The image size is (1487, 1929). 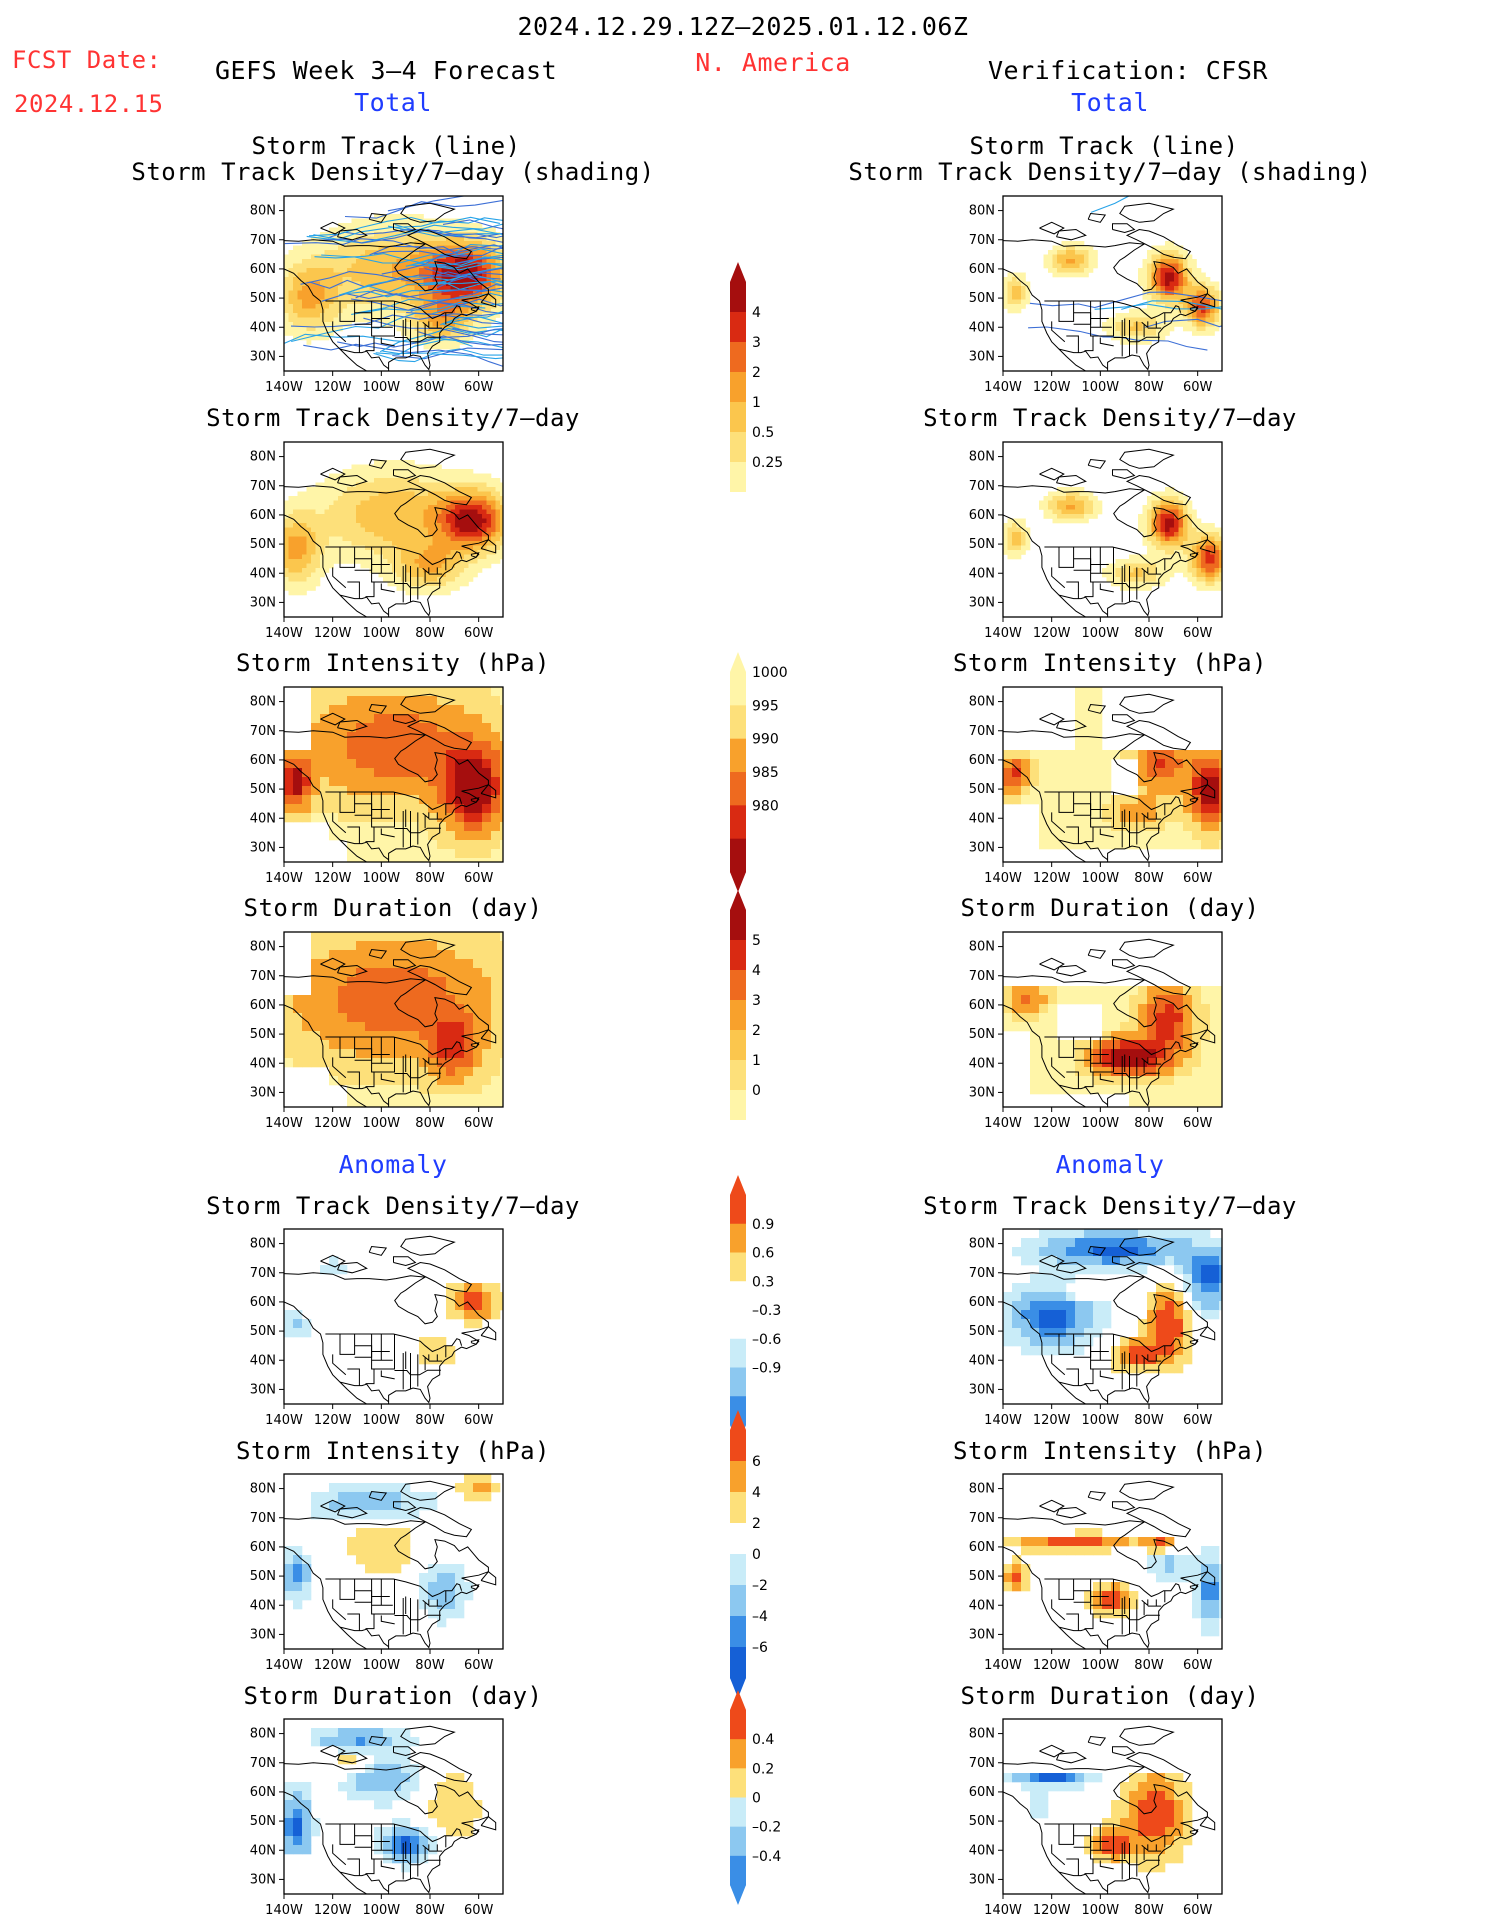 I want to click on lat-tick-label: 80N, so click(x=982, y=457).